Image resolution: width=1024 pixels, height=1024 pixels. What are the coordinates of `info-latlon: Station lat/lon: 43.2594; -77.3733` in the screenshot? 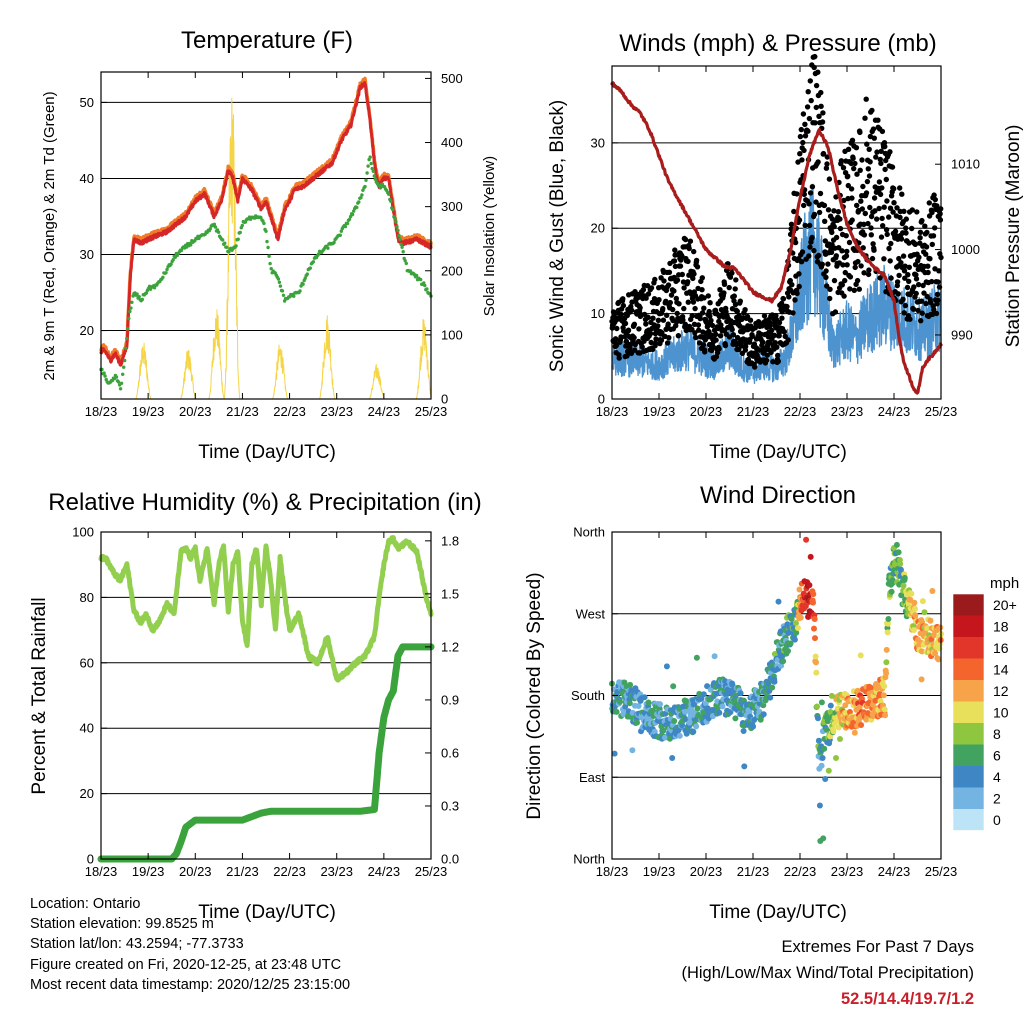 It's located at (137, 944).